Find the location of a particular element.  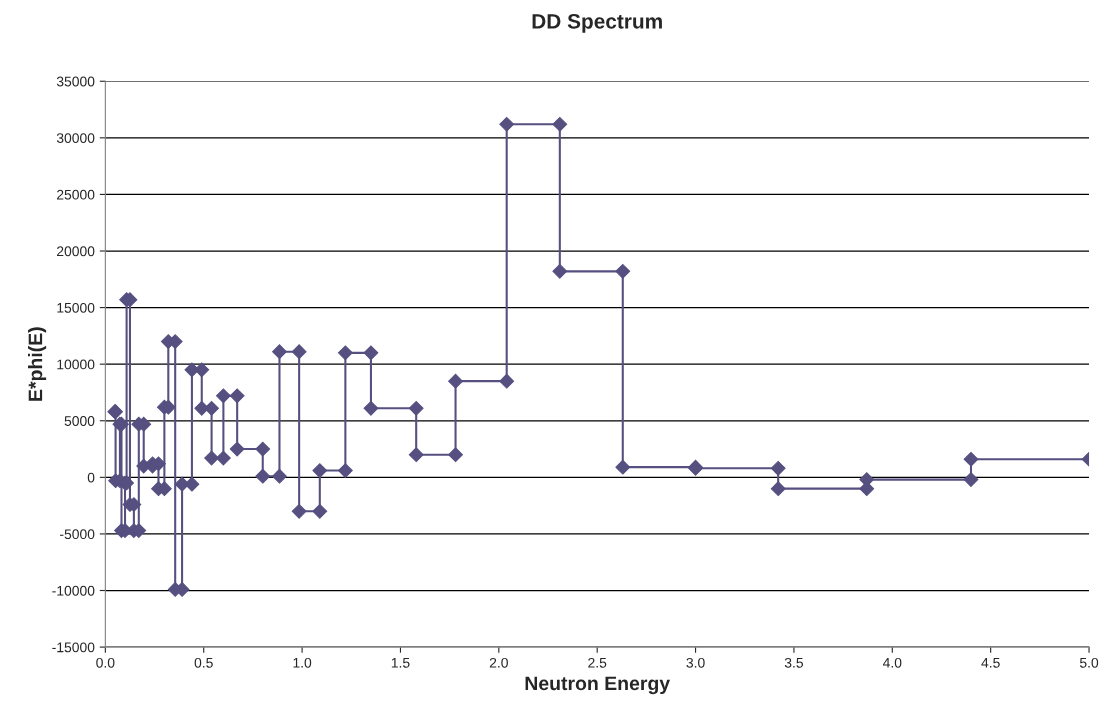

x-tick-label: 4.0 is located at coordinates (892, 662).